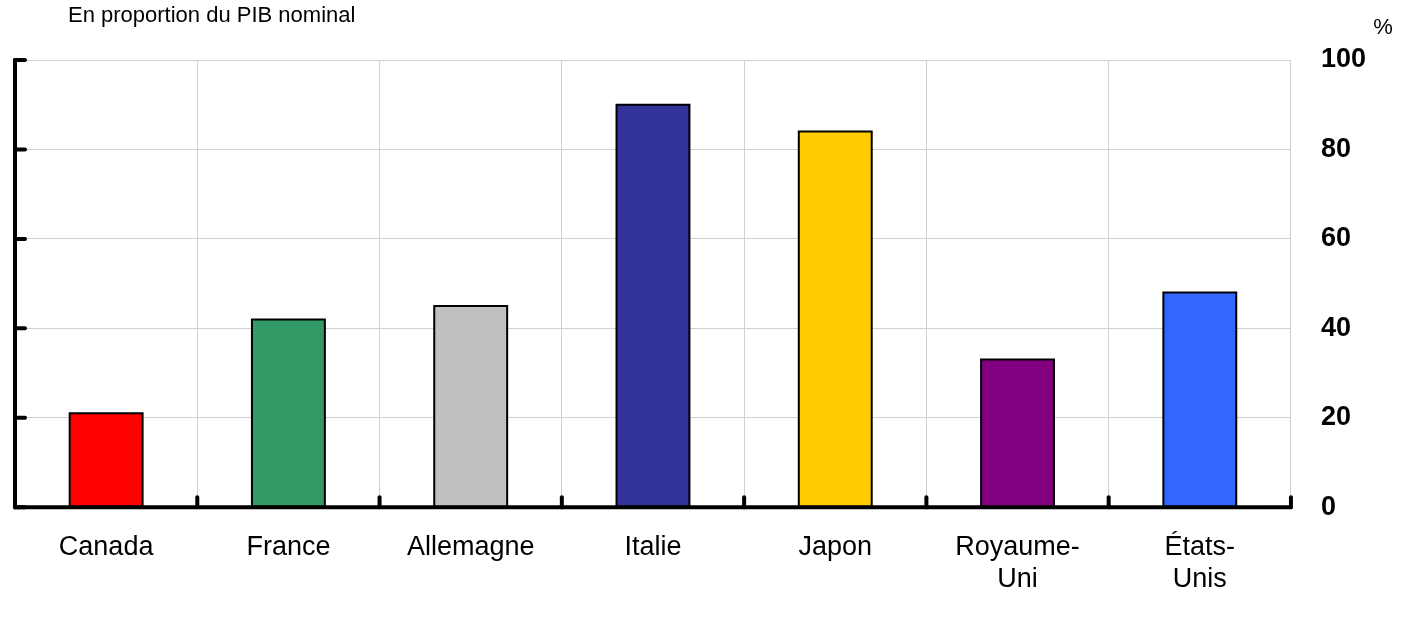  What do you see at coordinates (1383, 27) in the screenshot?
I see `y-axis-title: %` at bounding box center [1383, 27].